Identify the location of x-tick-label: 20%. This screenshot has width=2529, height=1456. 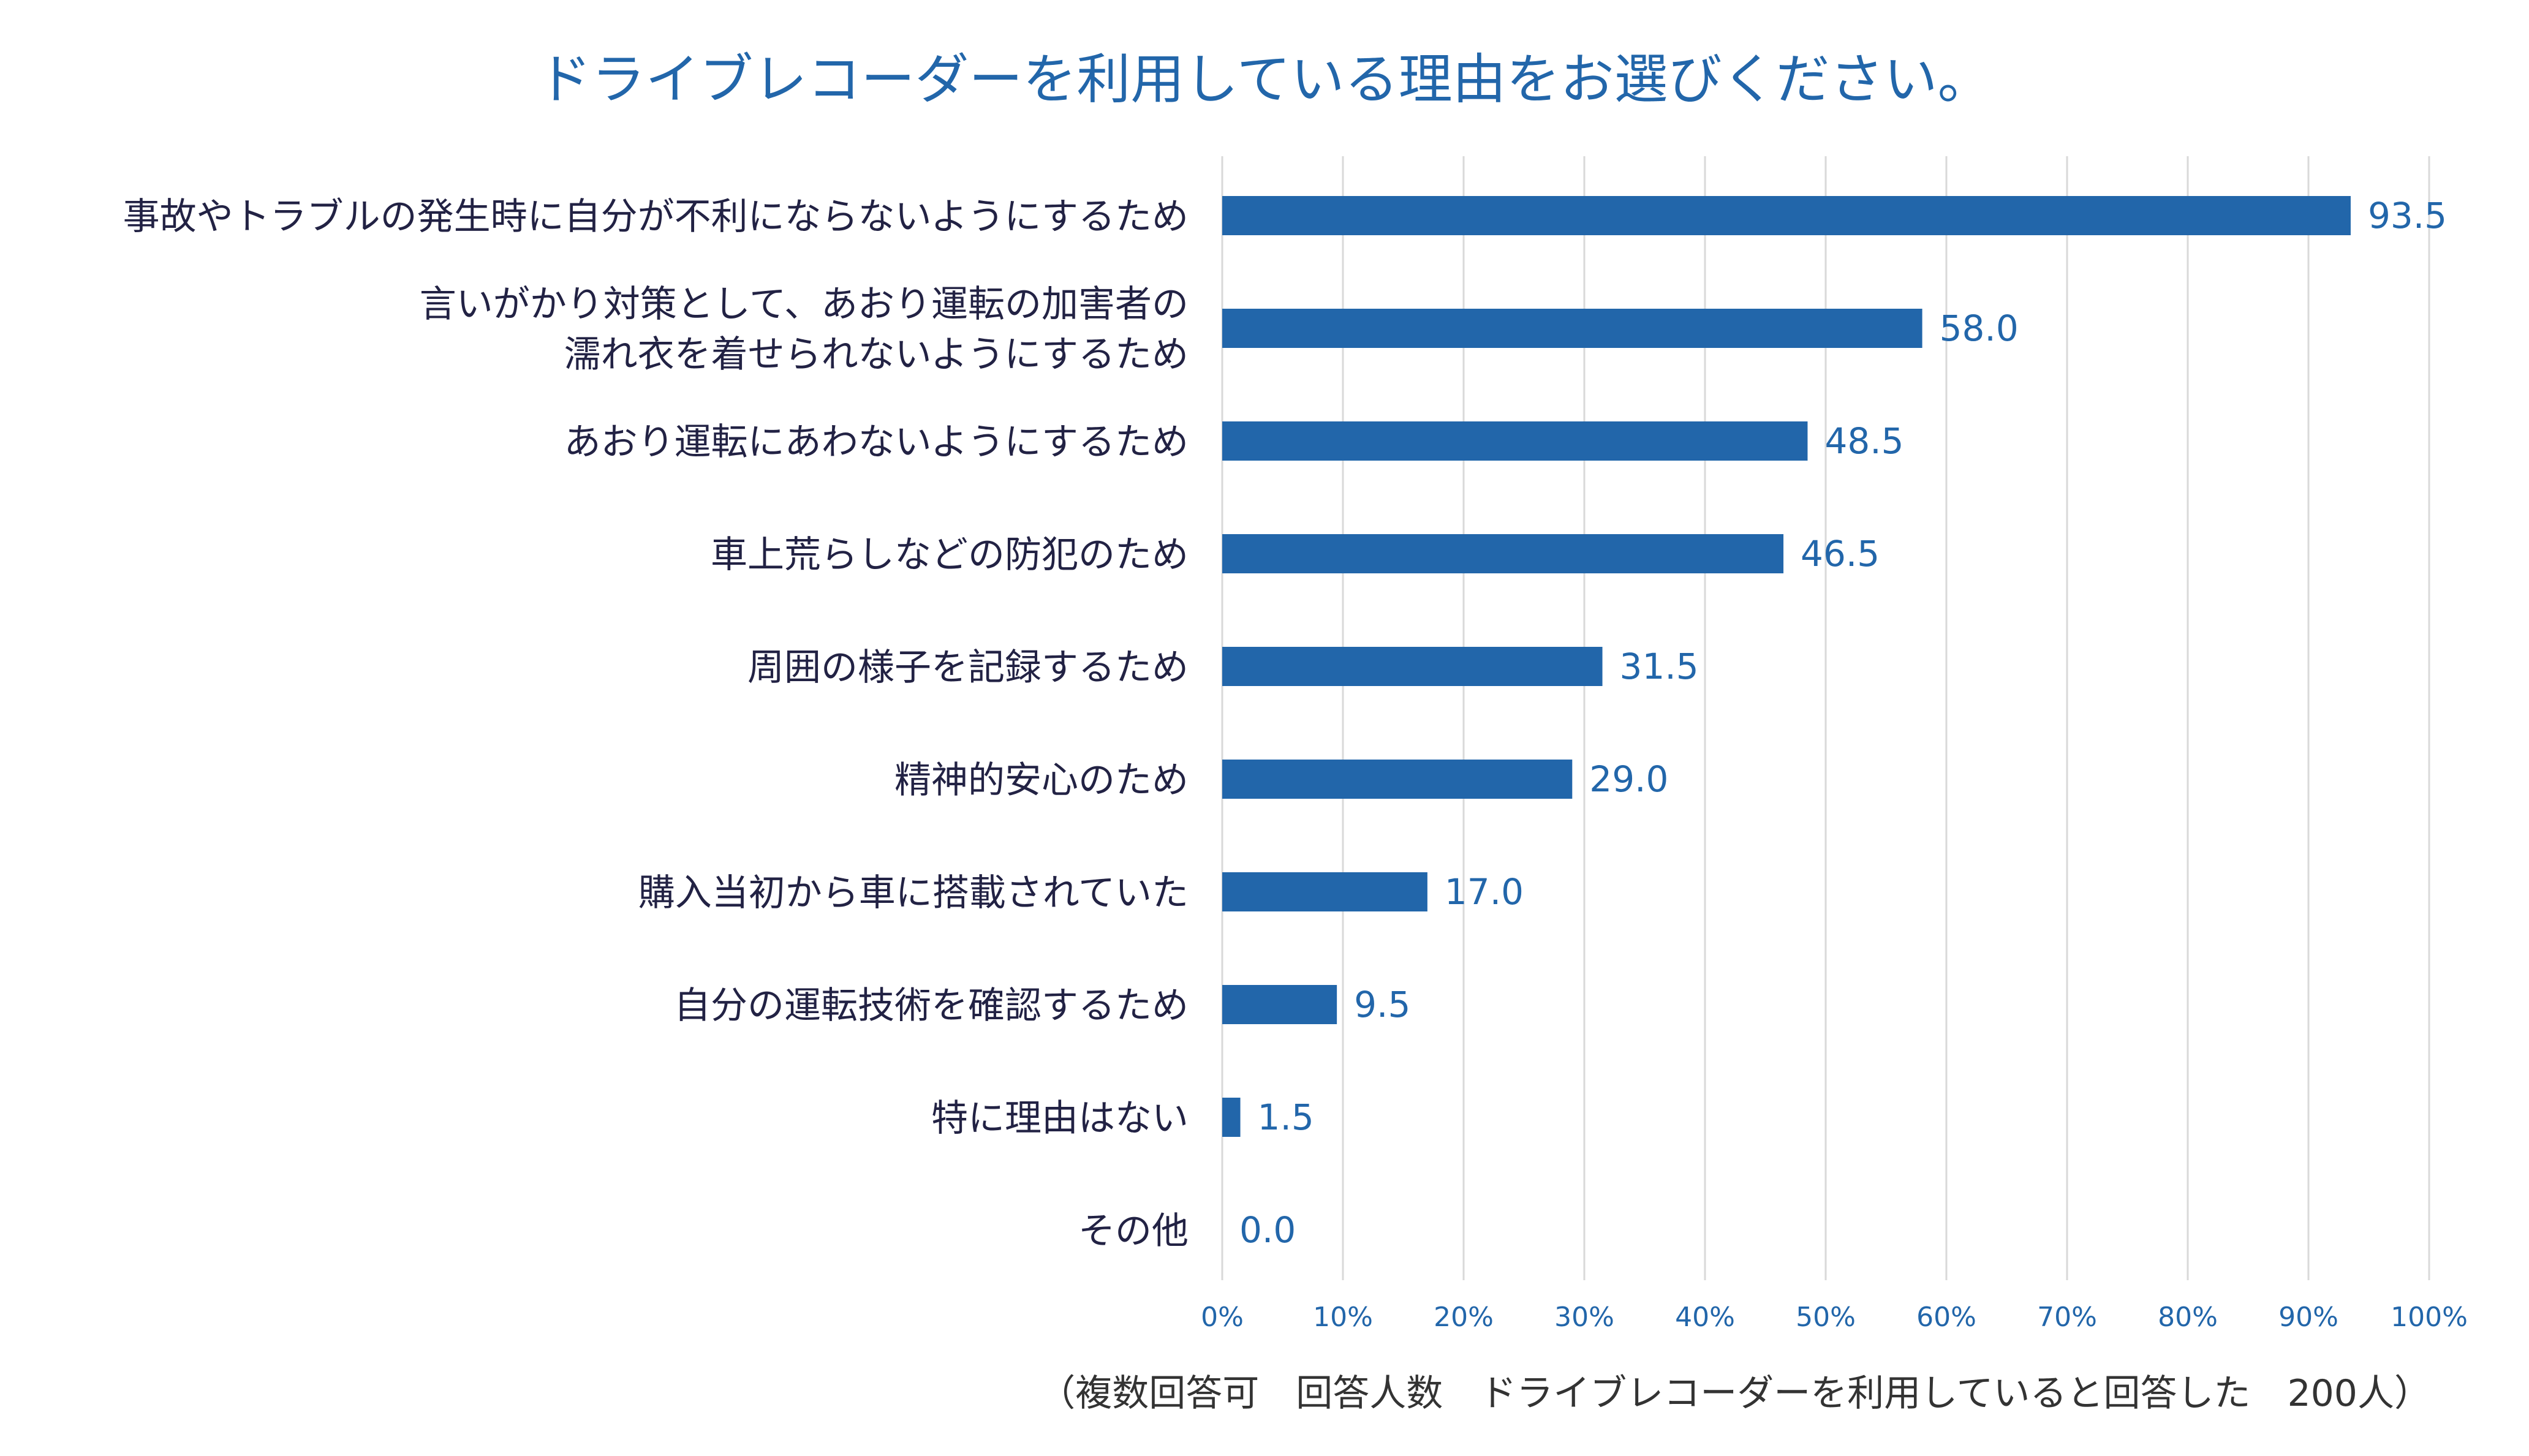
(1464, 1317).